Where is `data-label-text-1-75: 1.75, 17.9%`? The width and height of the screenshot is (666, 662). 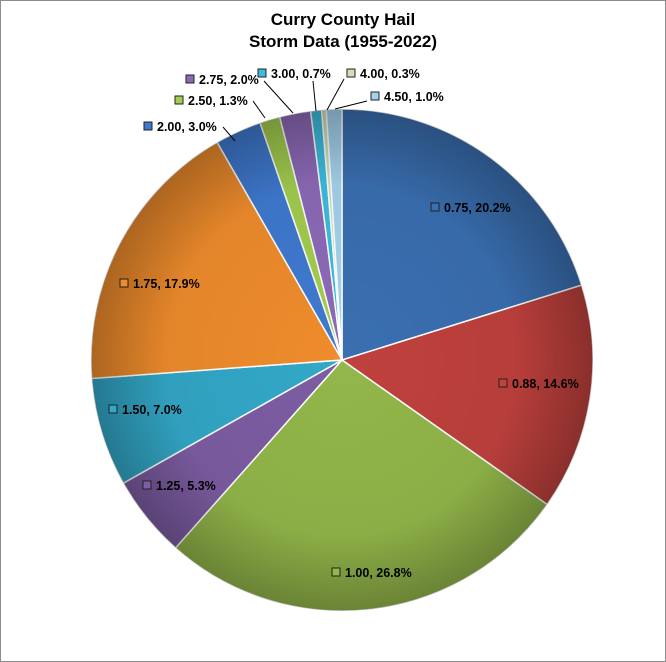 data-label-text-1-75: 1.75, 17.9% is located at coordinates (166, 284).